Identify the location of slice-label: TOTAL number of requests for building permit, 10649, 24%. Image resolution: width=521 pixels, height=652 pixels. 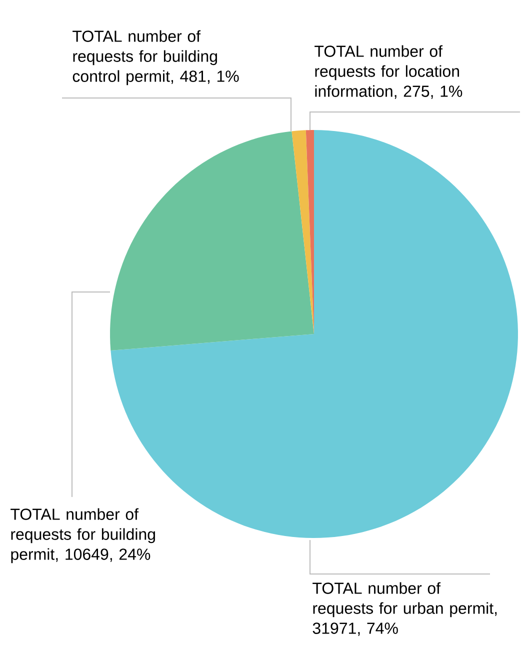
(83, 536).